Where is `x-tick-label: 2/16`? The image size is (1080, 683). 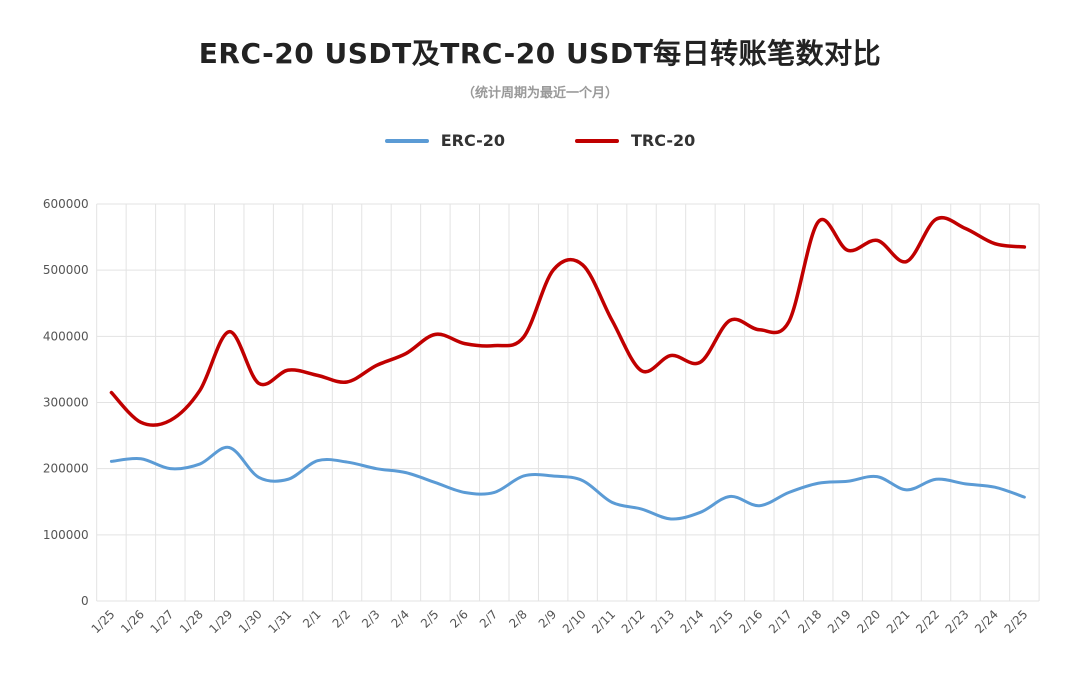
x-tick-label: 2/16 is located at coordinates (750, 621).